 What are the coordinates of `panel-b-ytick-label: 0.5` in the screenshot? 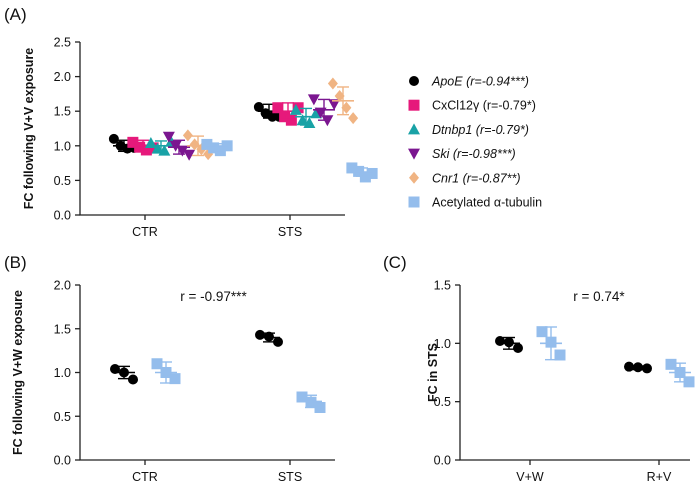 It's located at (62, 417).